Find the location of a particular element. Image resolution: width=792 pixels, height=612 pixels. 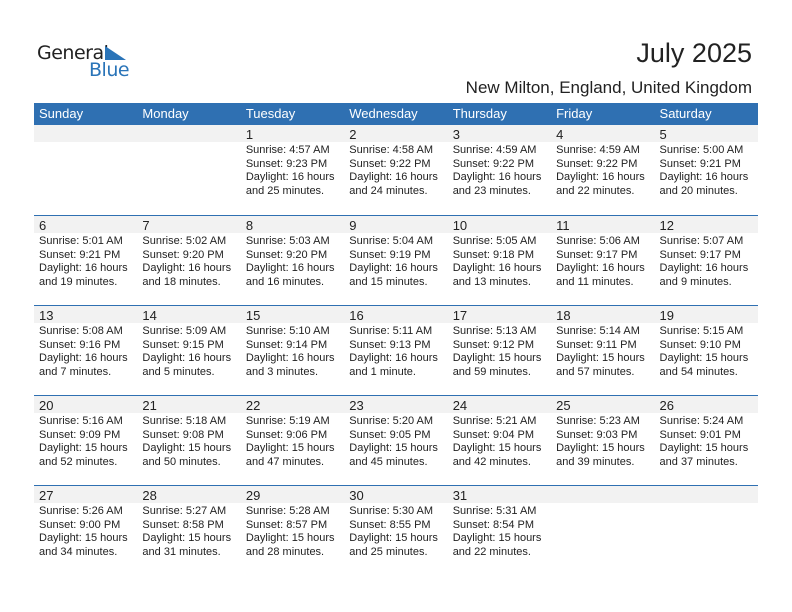

daylight-minutes: and 42 minutes. is located at coordinates (491, 461).